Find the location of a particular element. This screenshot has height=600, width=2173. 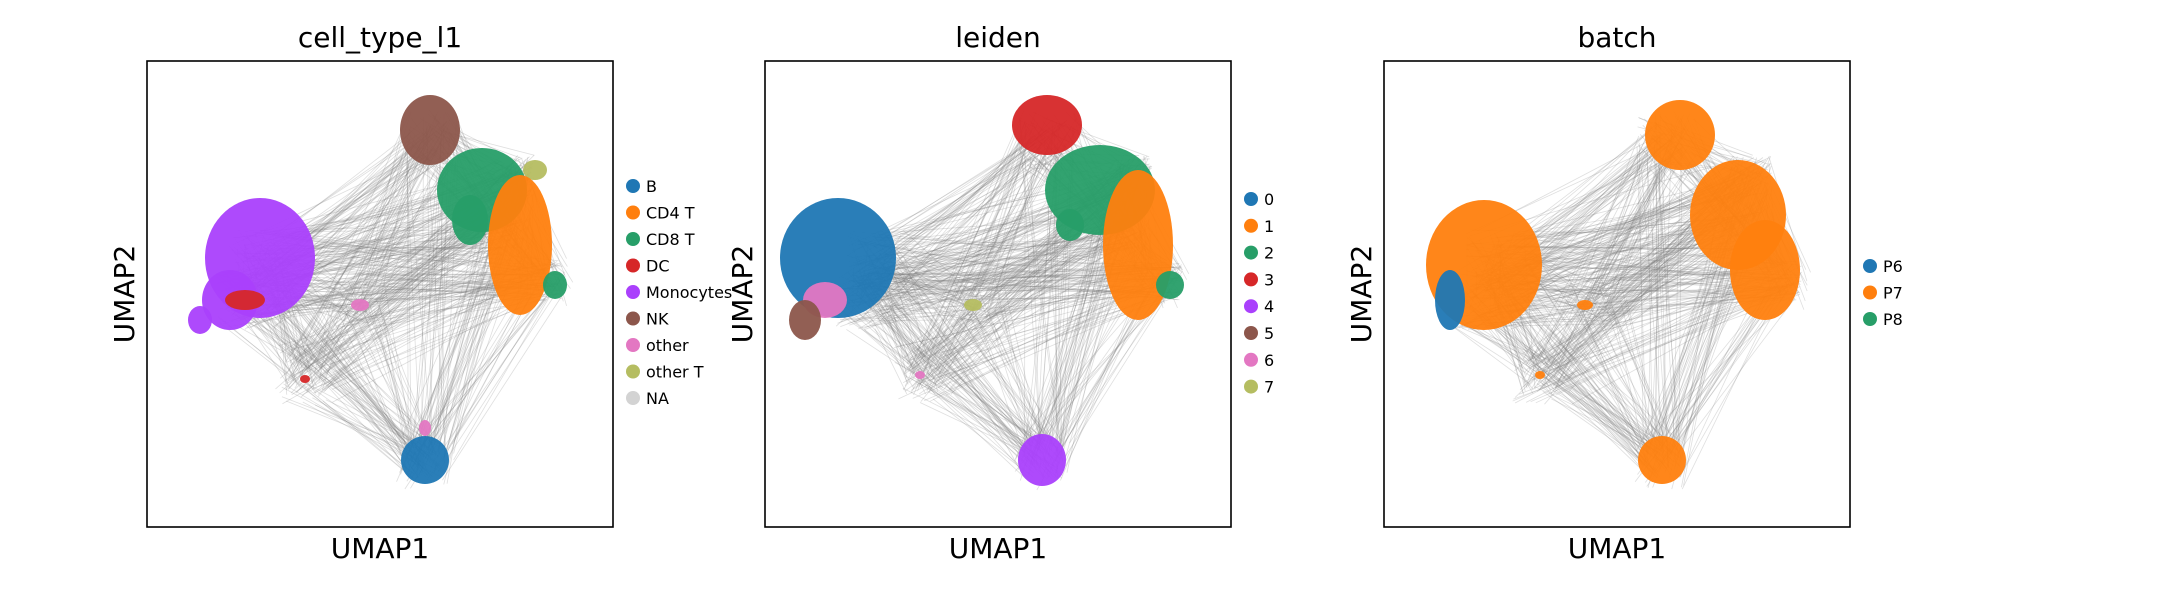

cell-clusters is located at coordinates (982, 290).